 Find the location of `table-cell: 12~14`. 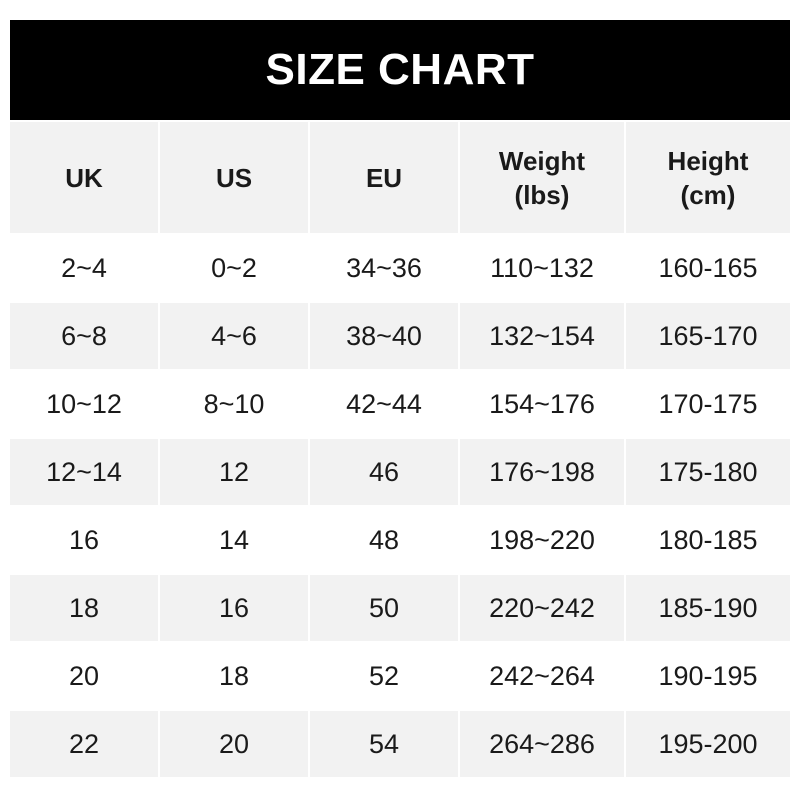

table-cell: 12~14 is located at coordinates (84, 472).